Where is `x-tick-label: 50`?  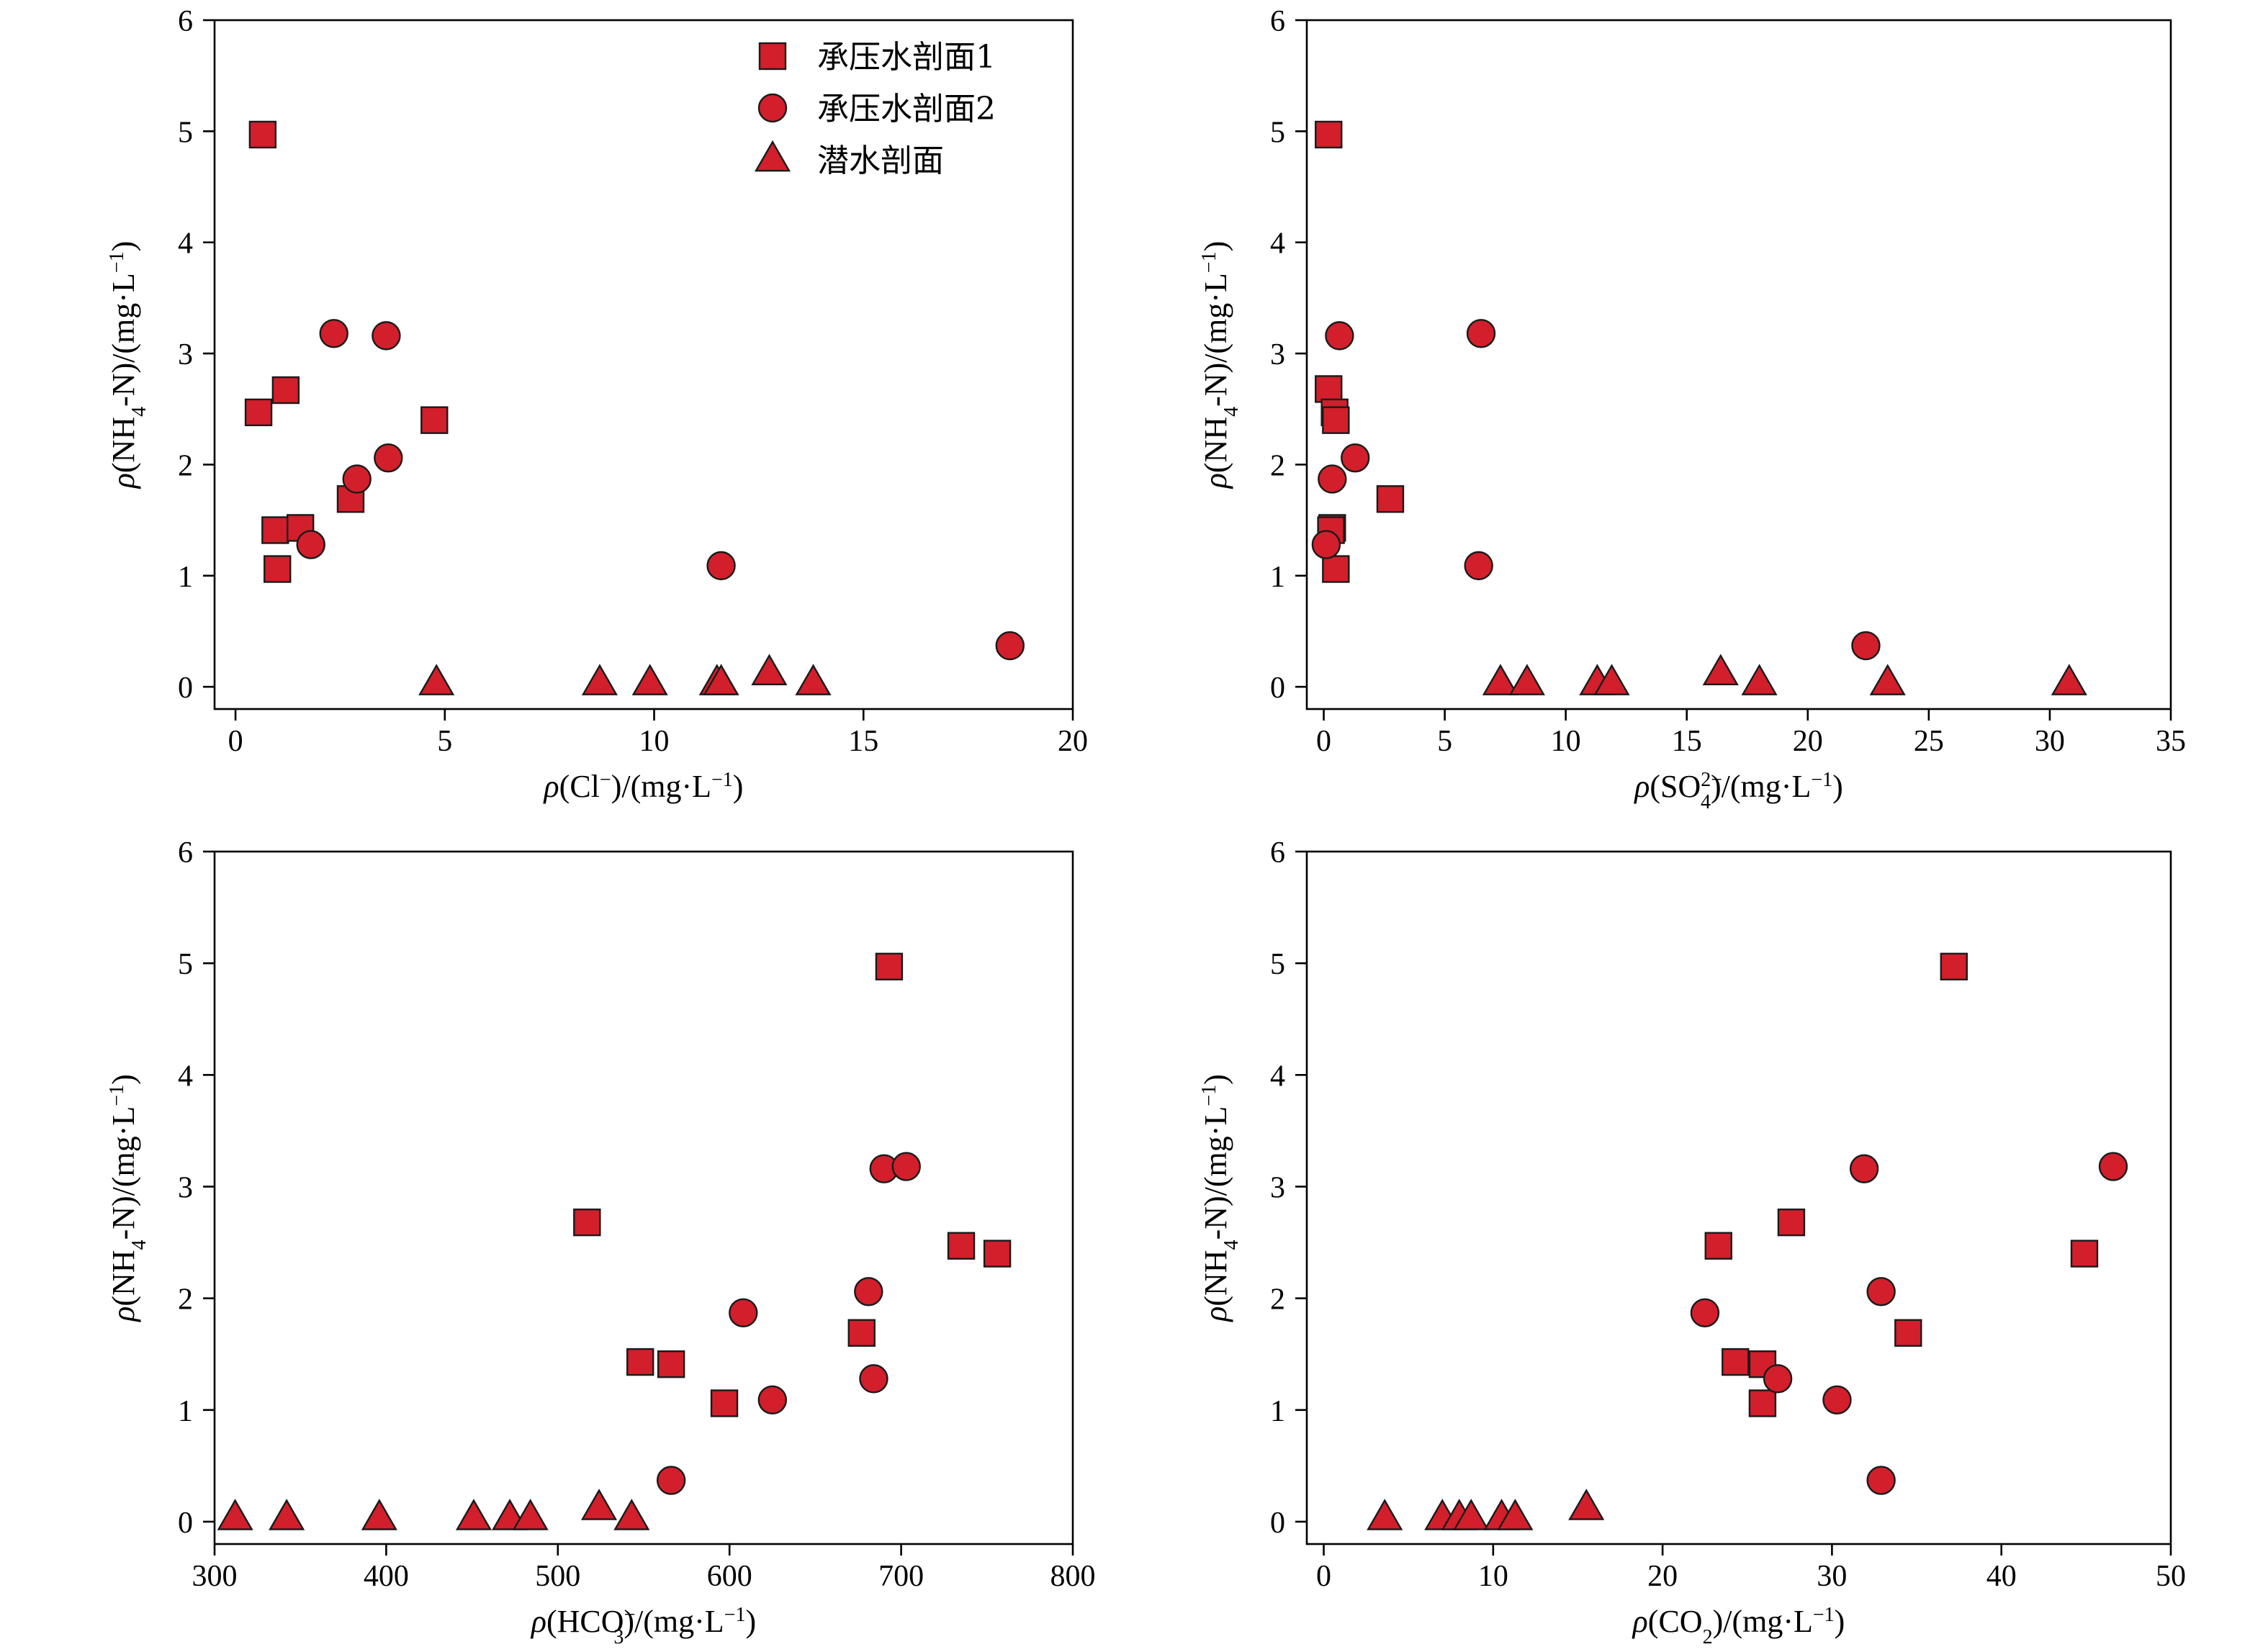 x-tick-label: 50 is located at coordinates (2171, 1576).